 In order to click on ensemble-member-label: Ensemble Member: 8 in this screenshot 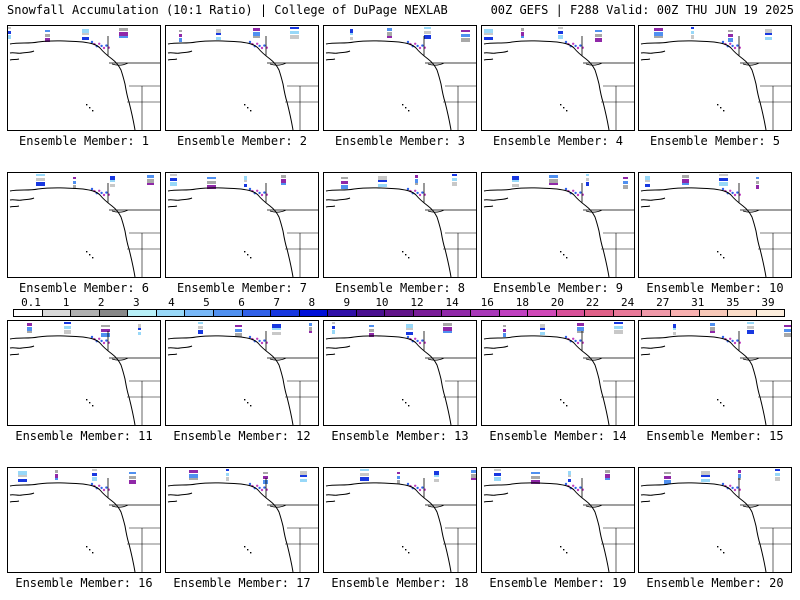, I will do `click(400, 288)`.